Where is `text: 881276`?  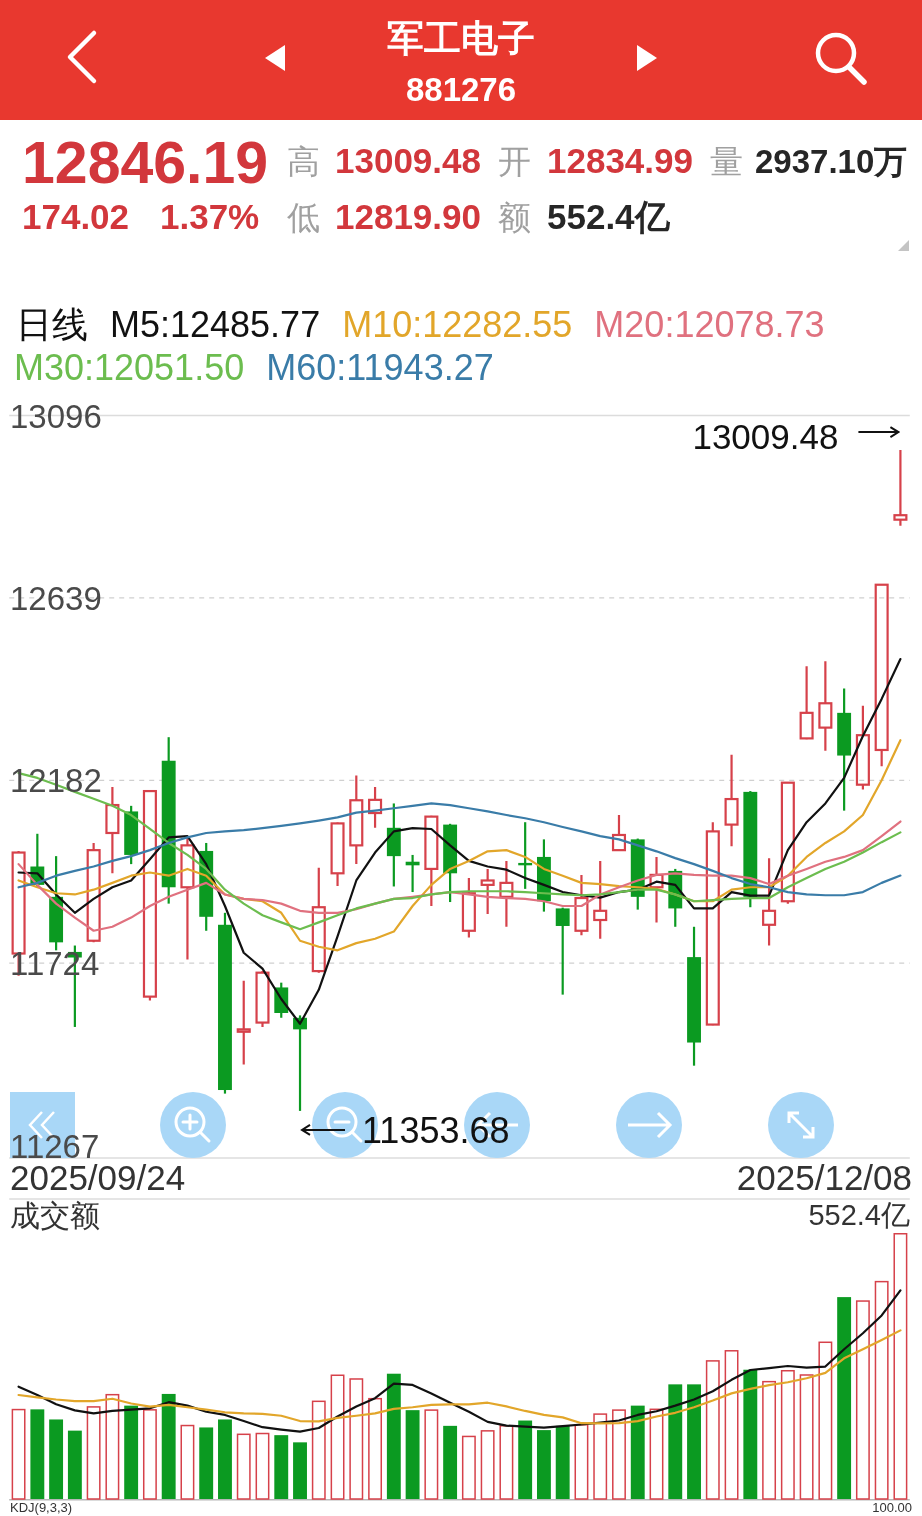 text: 881276 is located at coordinates (461, 89).